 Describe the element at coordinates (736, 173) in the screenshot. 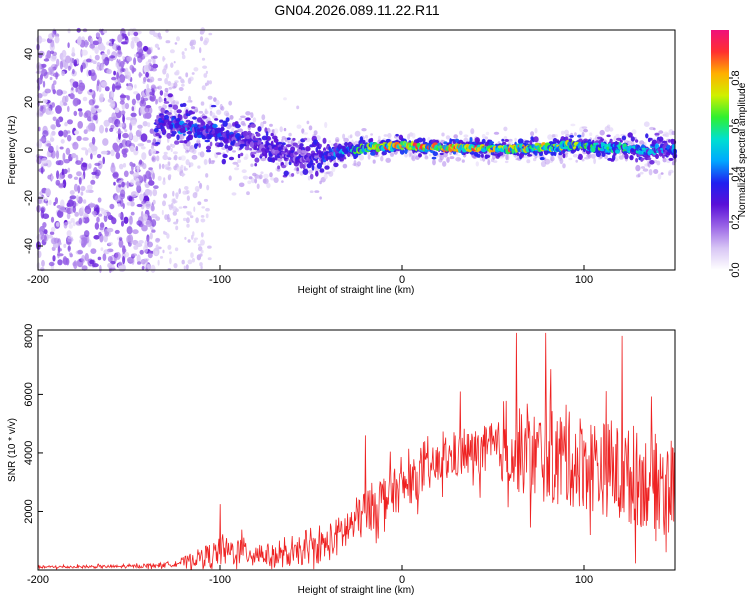

I see `colorbar-tick-label: 0.4` at that location.